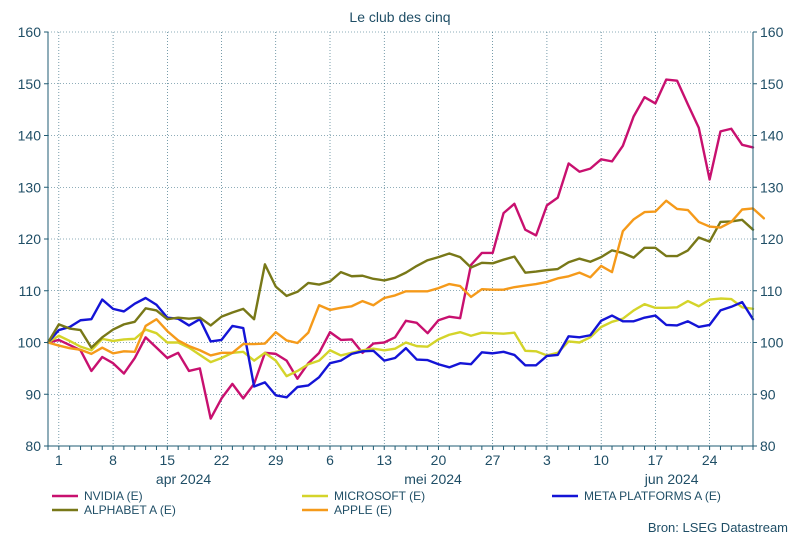 This screenshot has width=800, height=540. What do you see at coordinates (772, 187) in the screenshot?
I see `y-tick-label-right: 130` at bounding box center [772, 187].